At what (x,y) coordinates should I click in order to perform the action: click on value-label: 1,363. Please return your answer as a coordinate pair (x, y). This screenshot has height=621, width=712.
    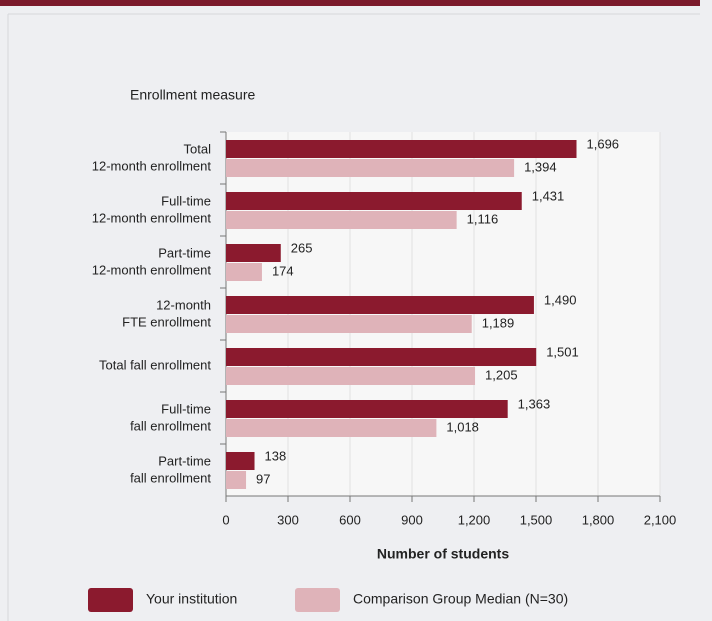
    Looking at the image, I should click on (534, 403).